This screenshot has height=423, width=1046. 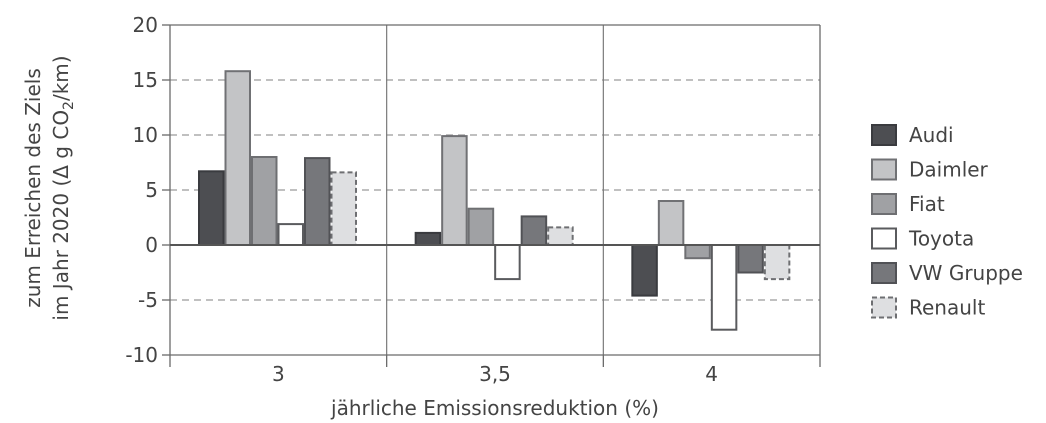 What do you see at coordinates (145, 135) in the screenshot?
I see `y-tick-label: 10` at bounding box center [145, 135].